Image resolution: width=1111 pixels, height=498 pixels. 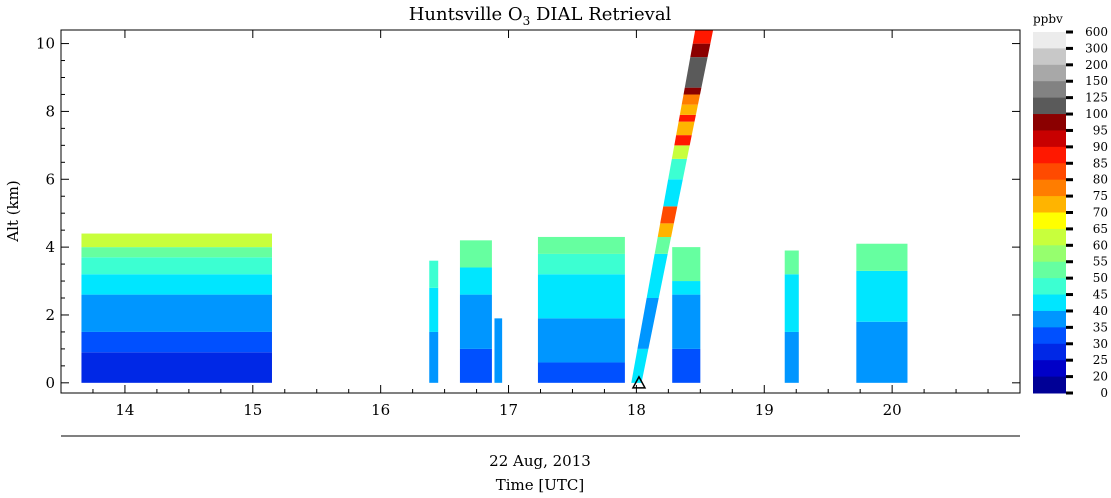 What do you see at coordinates (1096, 32) in the screenshot?
I see `colorbar-tick-label: 600` at bounding box center [1096, 32].